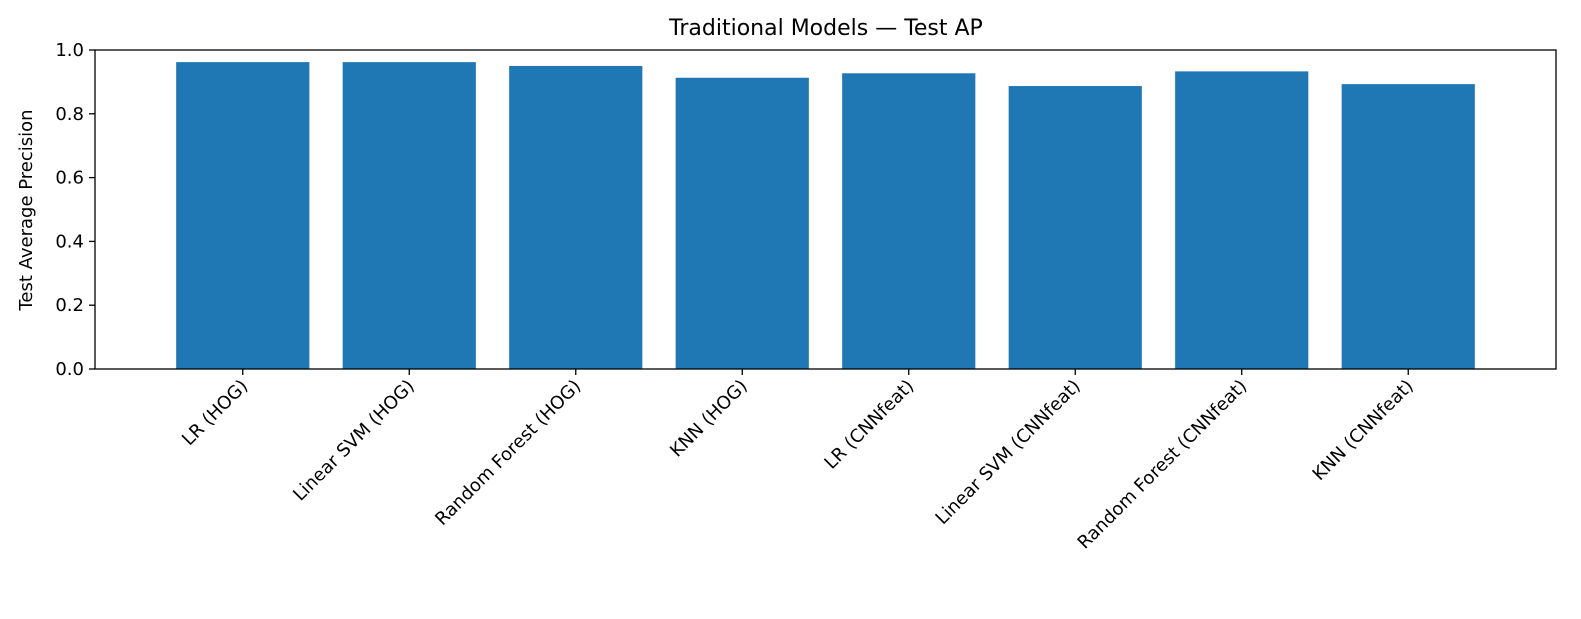 The width and height of the screenshot is (1581, 619). What do you see at coordinates (69, 241) in the screenshot?
I see `y-tick-label-2: 0.4` at bounding box center [69, 241].